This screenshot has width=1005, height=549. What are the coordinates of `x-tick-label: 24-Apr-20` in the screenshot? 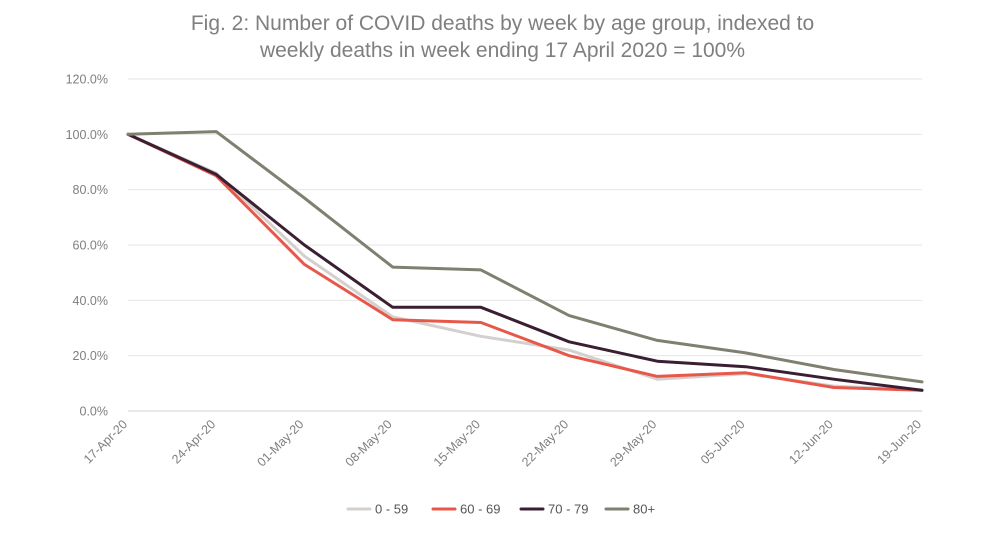 It's located at (193, 441).